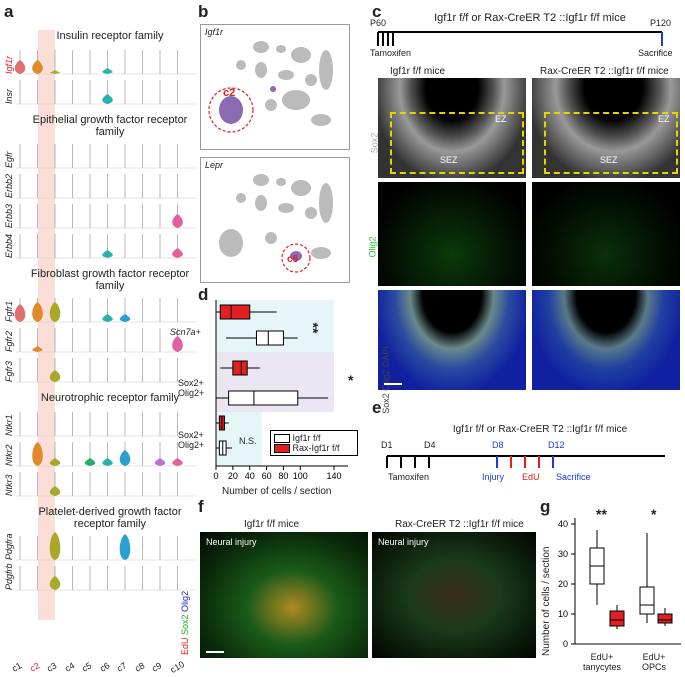 The width and height of the screenshot is (685, 677). Describe the element at coordinates (563, 614) in the screenshot. I see `g-tick-label: 10` at that location.